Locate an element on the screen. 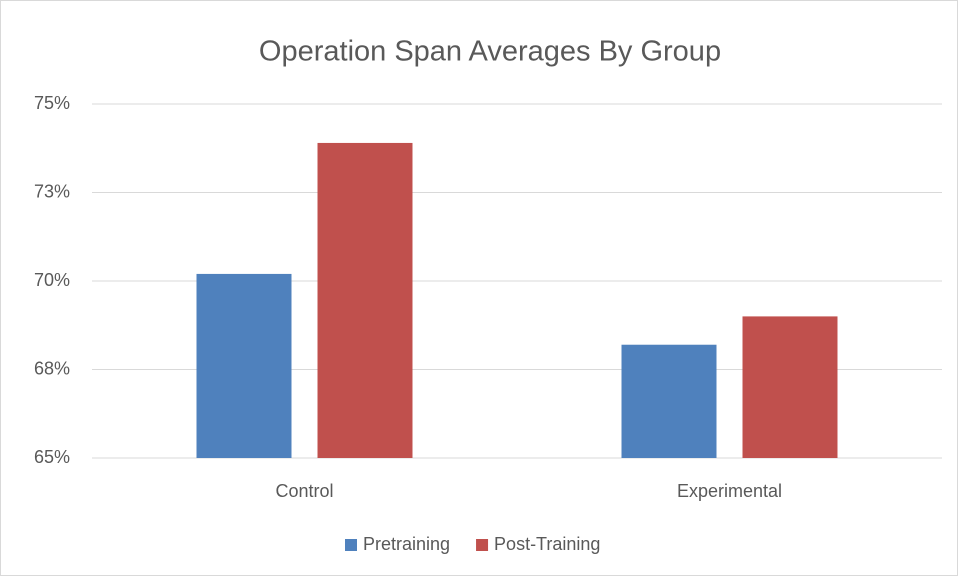 Image resolution: width=959 pixels, height=577 pixels. y-tick-label: 68% is located at coordinates (52, 368).